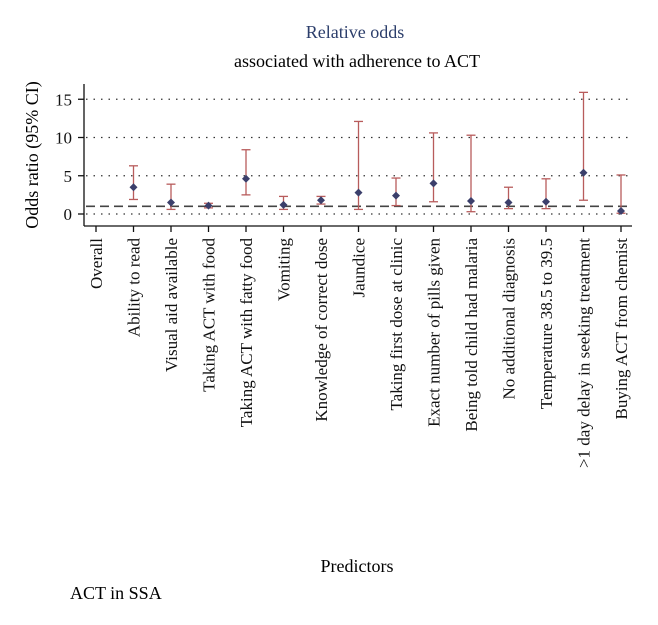 This screenshot has height=625, width=658. I want to click on chart-subtitle: associated with adherence to ACT, so click(357, 61).